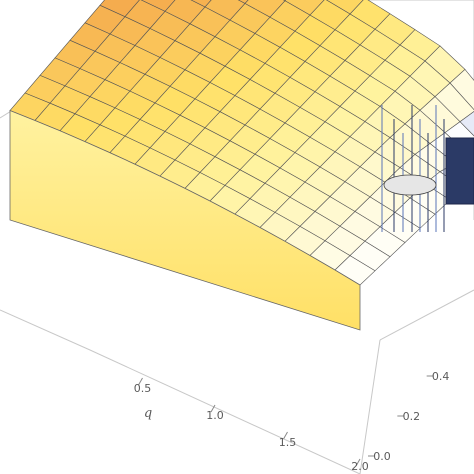 This screenshot has height=474, width=474. What do you see at coordinates (410, 185) in the screenshot?
I see `dropout-ring` at bounding box center [410, 185].